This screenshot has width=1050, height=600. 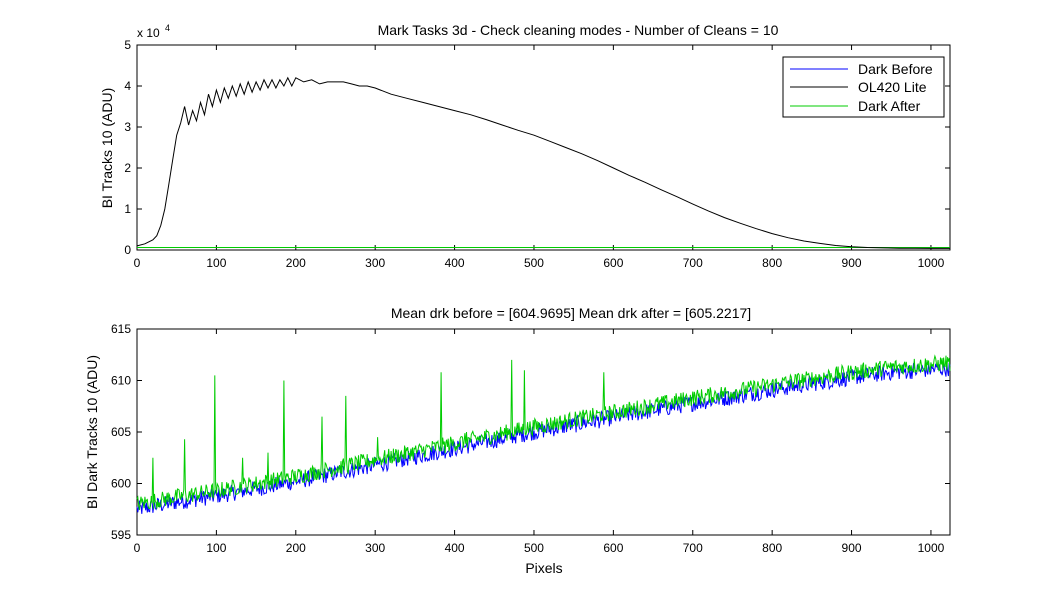 I want to click on top-y-tick-label-1: 1, so click(x=127, y=209).